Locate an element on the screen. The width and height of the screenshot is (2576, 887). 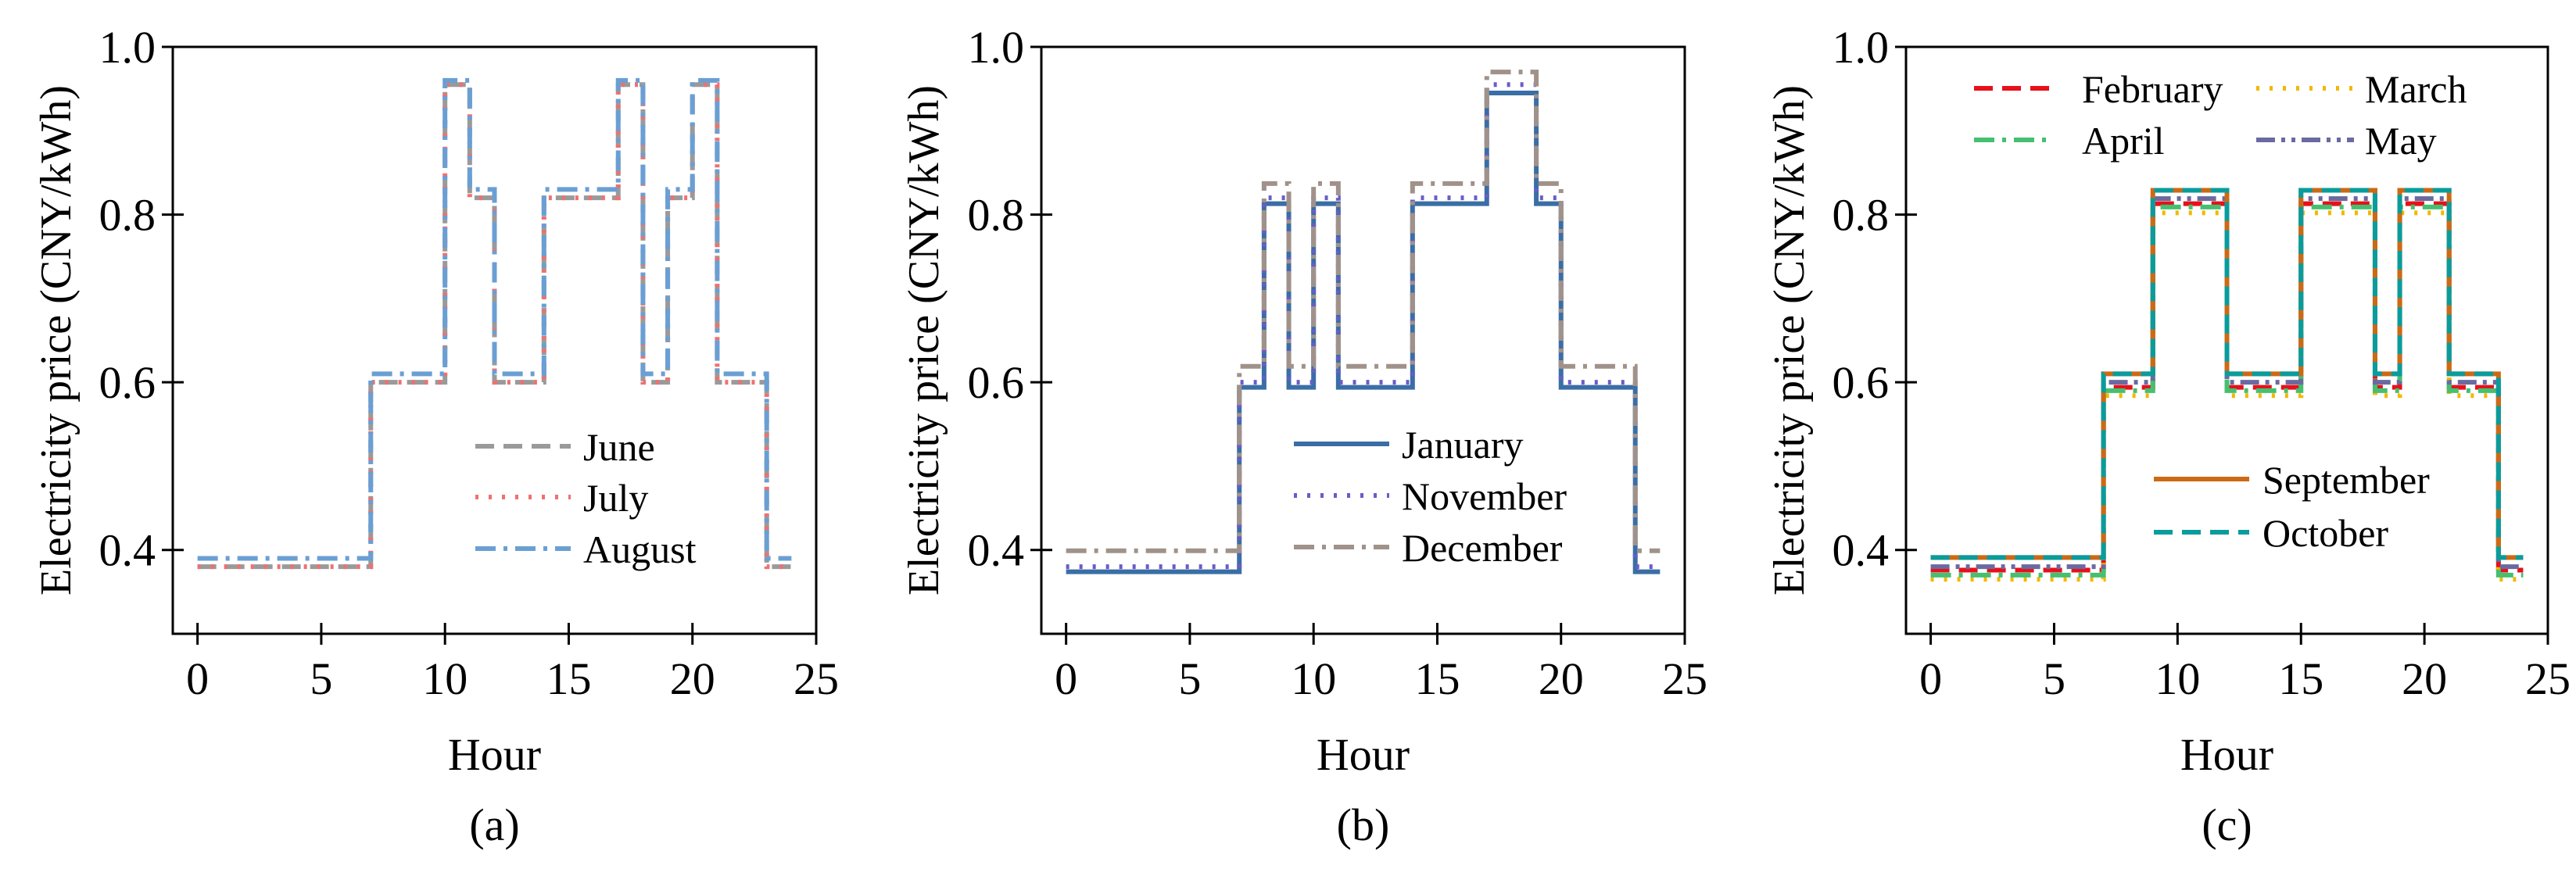
legend-label-february: February is located at coordinates (2152, 89).